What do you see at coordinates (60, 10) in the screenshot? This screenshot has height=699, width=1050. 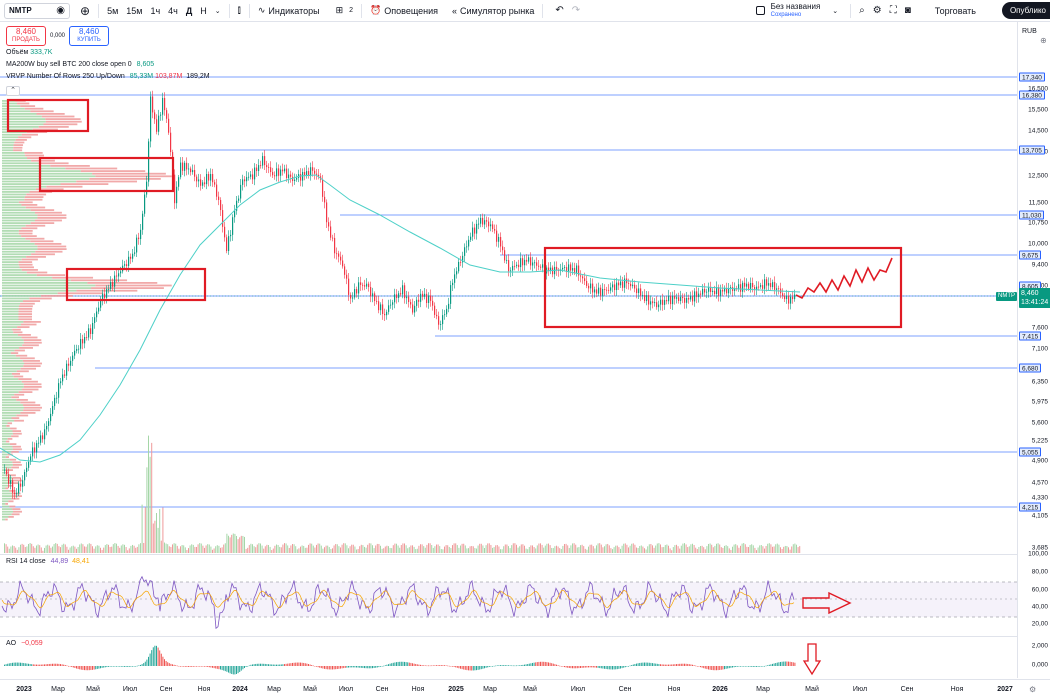 I see `eye-icon: ◉` at bounding box center [60, 10].